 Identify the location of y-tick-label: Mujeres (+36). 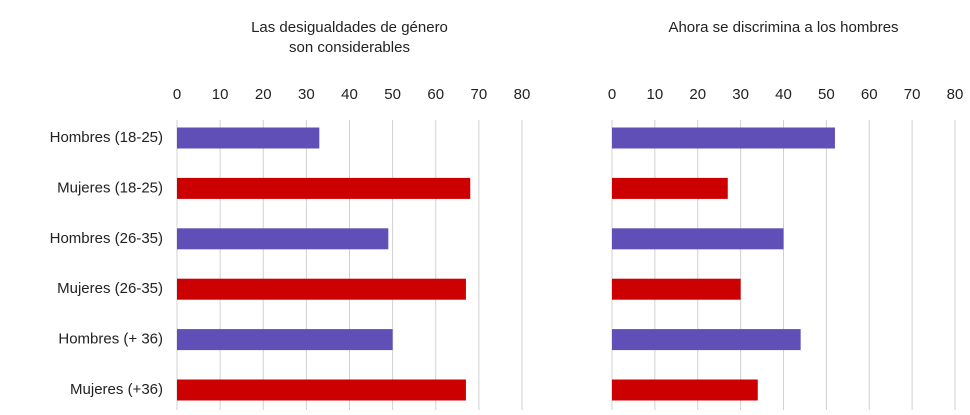
(116, 389).